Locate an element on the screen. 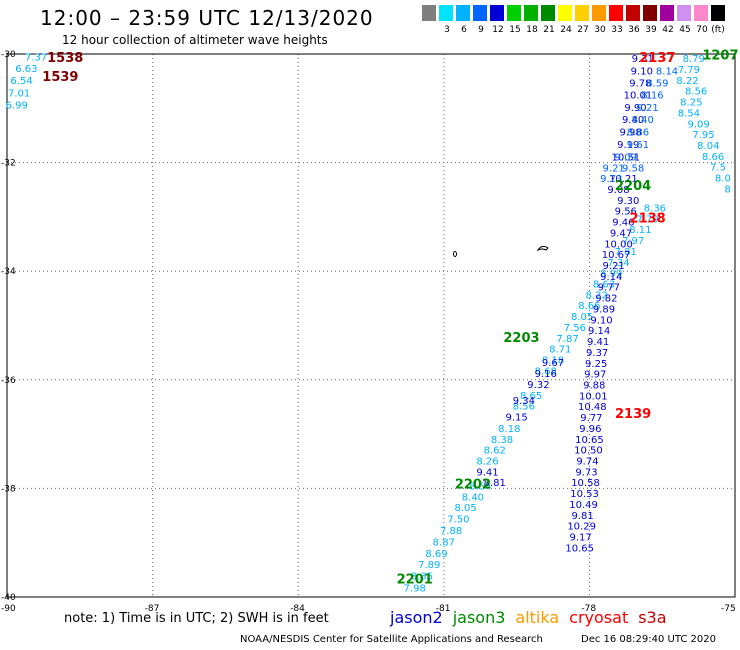  wave-height-value: 8.66 is located at coordinates (589, 306).